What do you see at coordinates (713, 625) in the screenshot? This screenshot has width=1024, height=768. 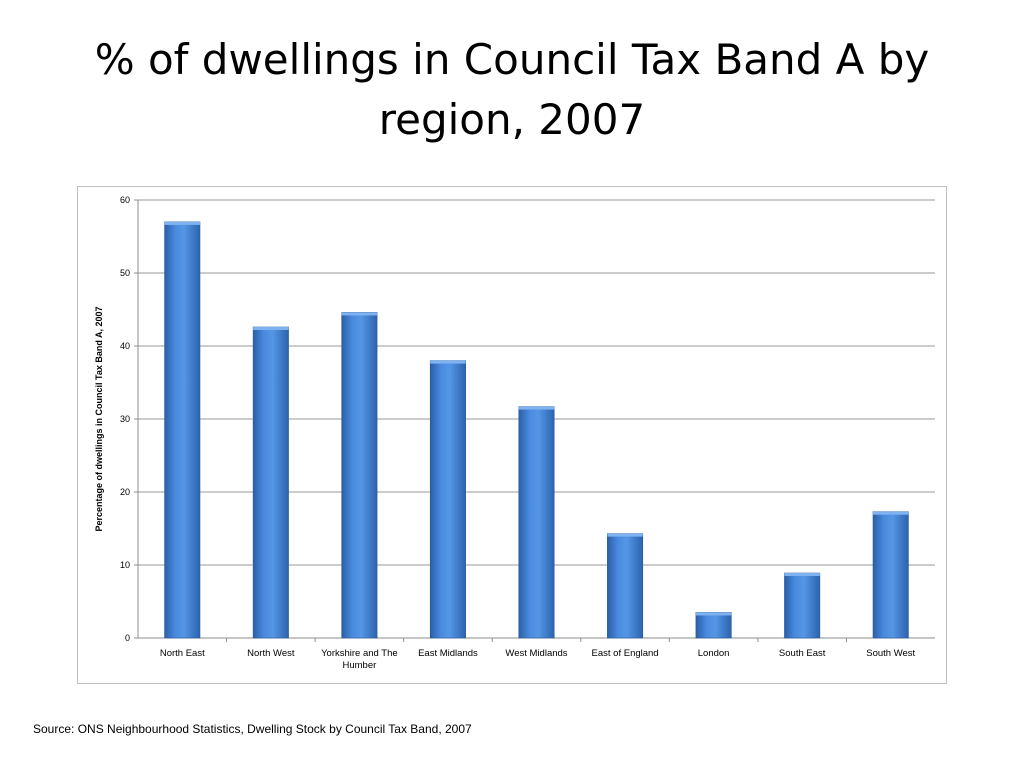 I see `bar-london` at bounding box center [713, 625].